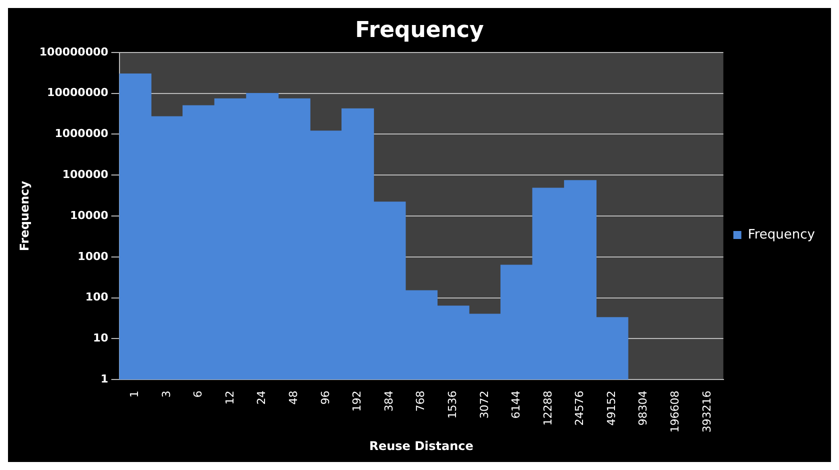 This screenshot has height=470, width=839. Describe the element at coordinates (419, 30) in the screenshot. I see `chart-title: Frequency` at that location.